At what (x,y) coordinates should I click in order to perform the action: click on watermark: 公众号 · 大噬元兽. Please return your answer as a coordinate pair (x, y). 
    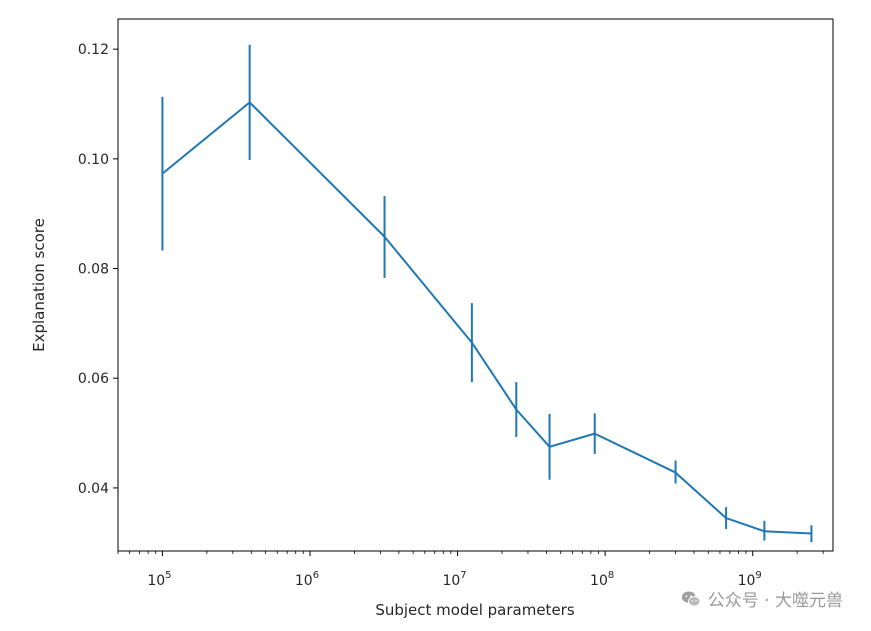
    Looking at the image, I should click on (761, 598).